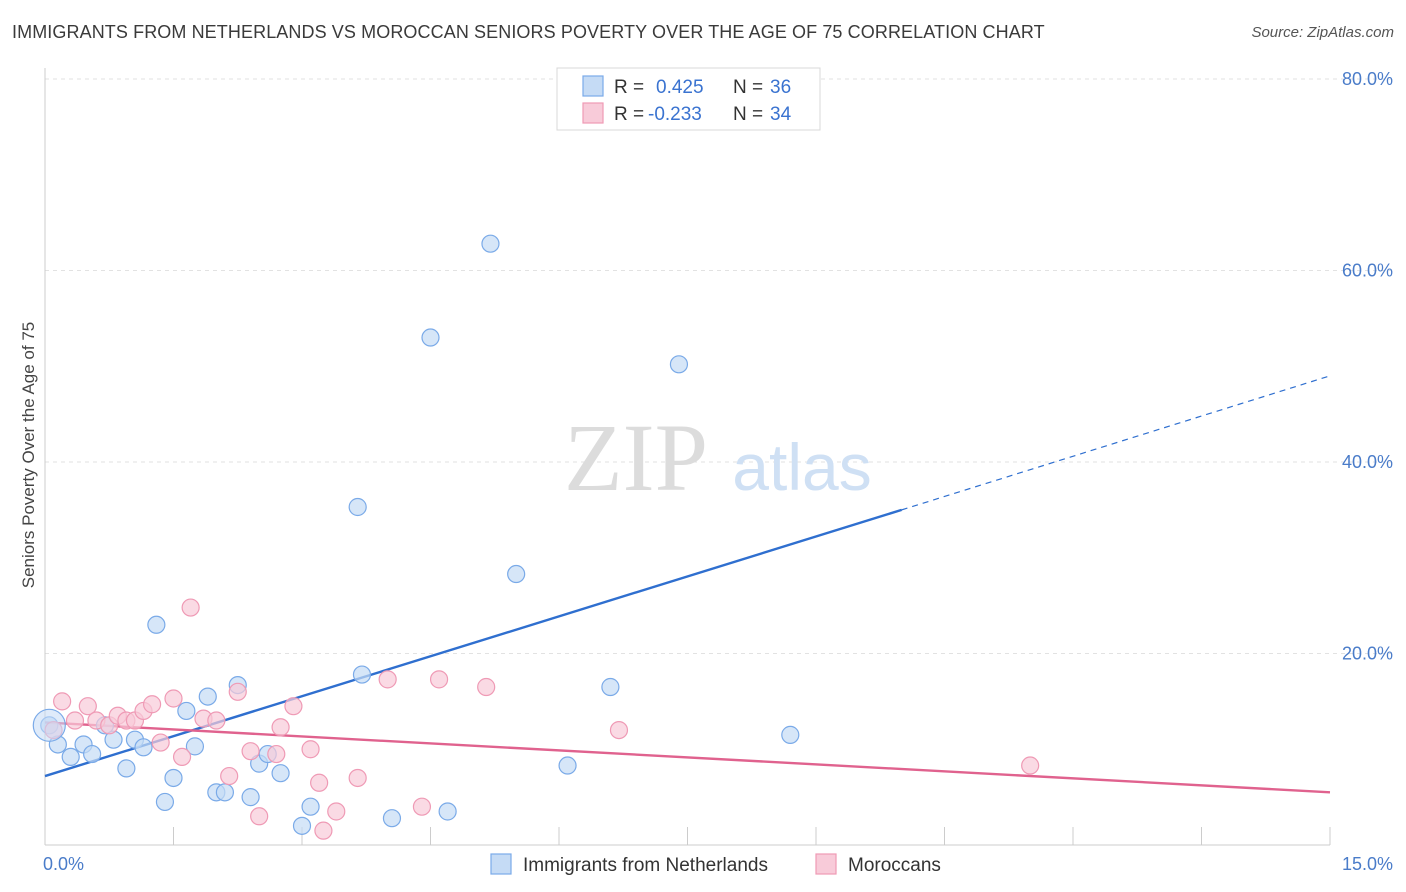 The width and height of the screenshot is (1406, 892). What do you see at coordinates (636, 457) in the screenshot?
I see `watermark-zip: ZIP` at bounding box center [636, 457].